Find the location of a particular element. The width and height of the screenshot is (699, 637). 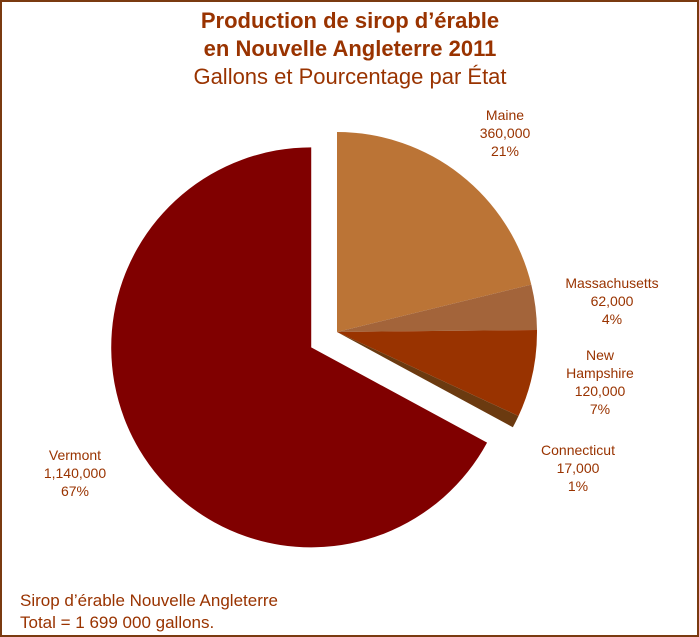

value-label: 17,000 is located at coordinates (578, 468).